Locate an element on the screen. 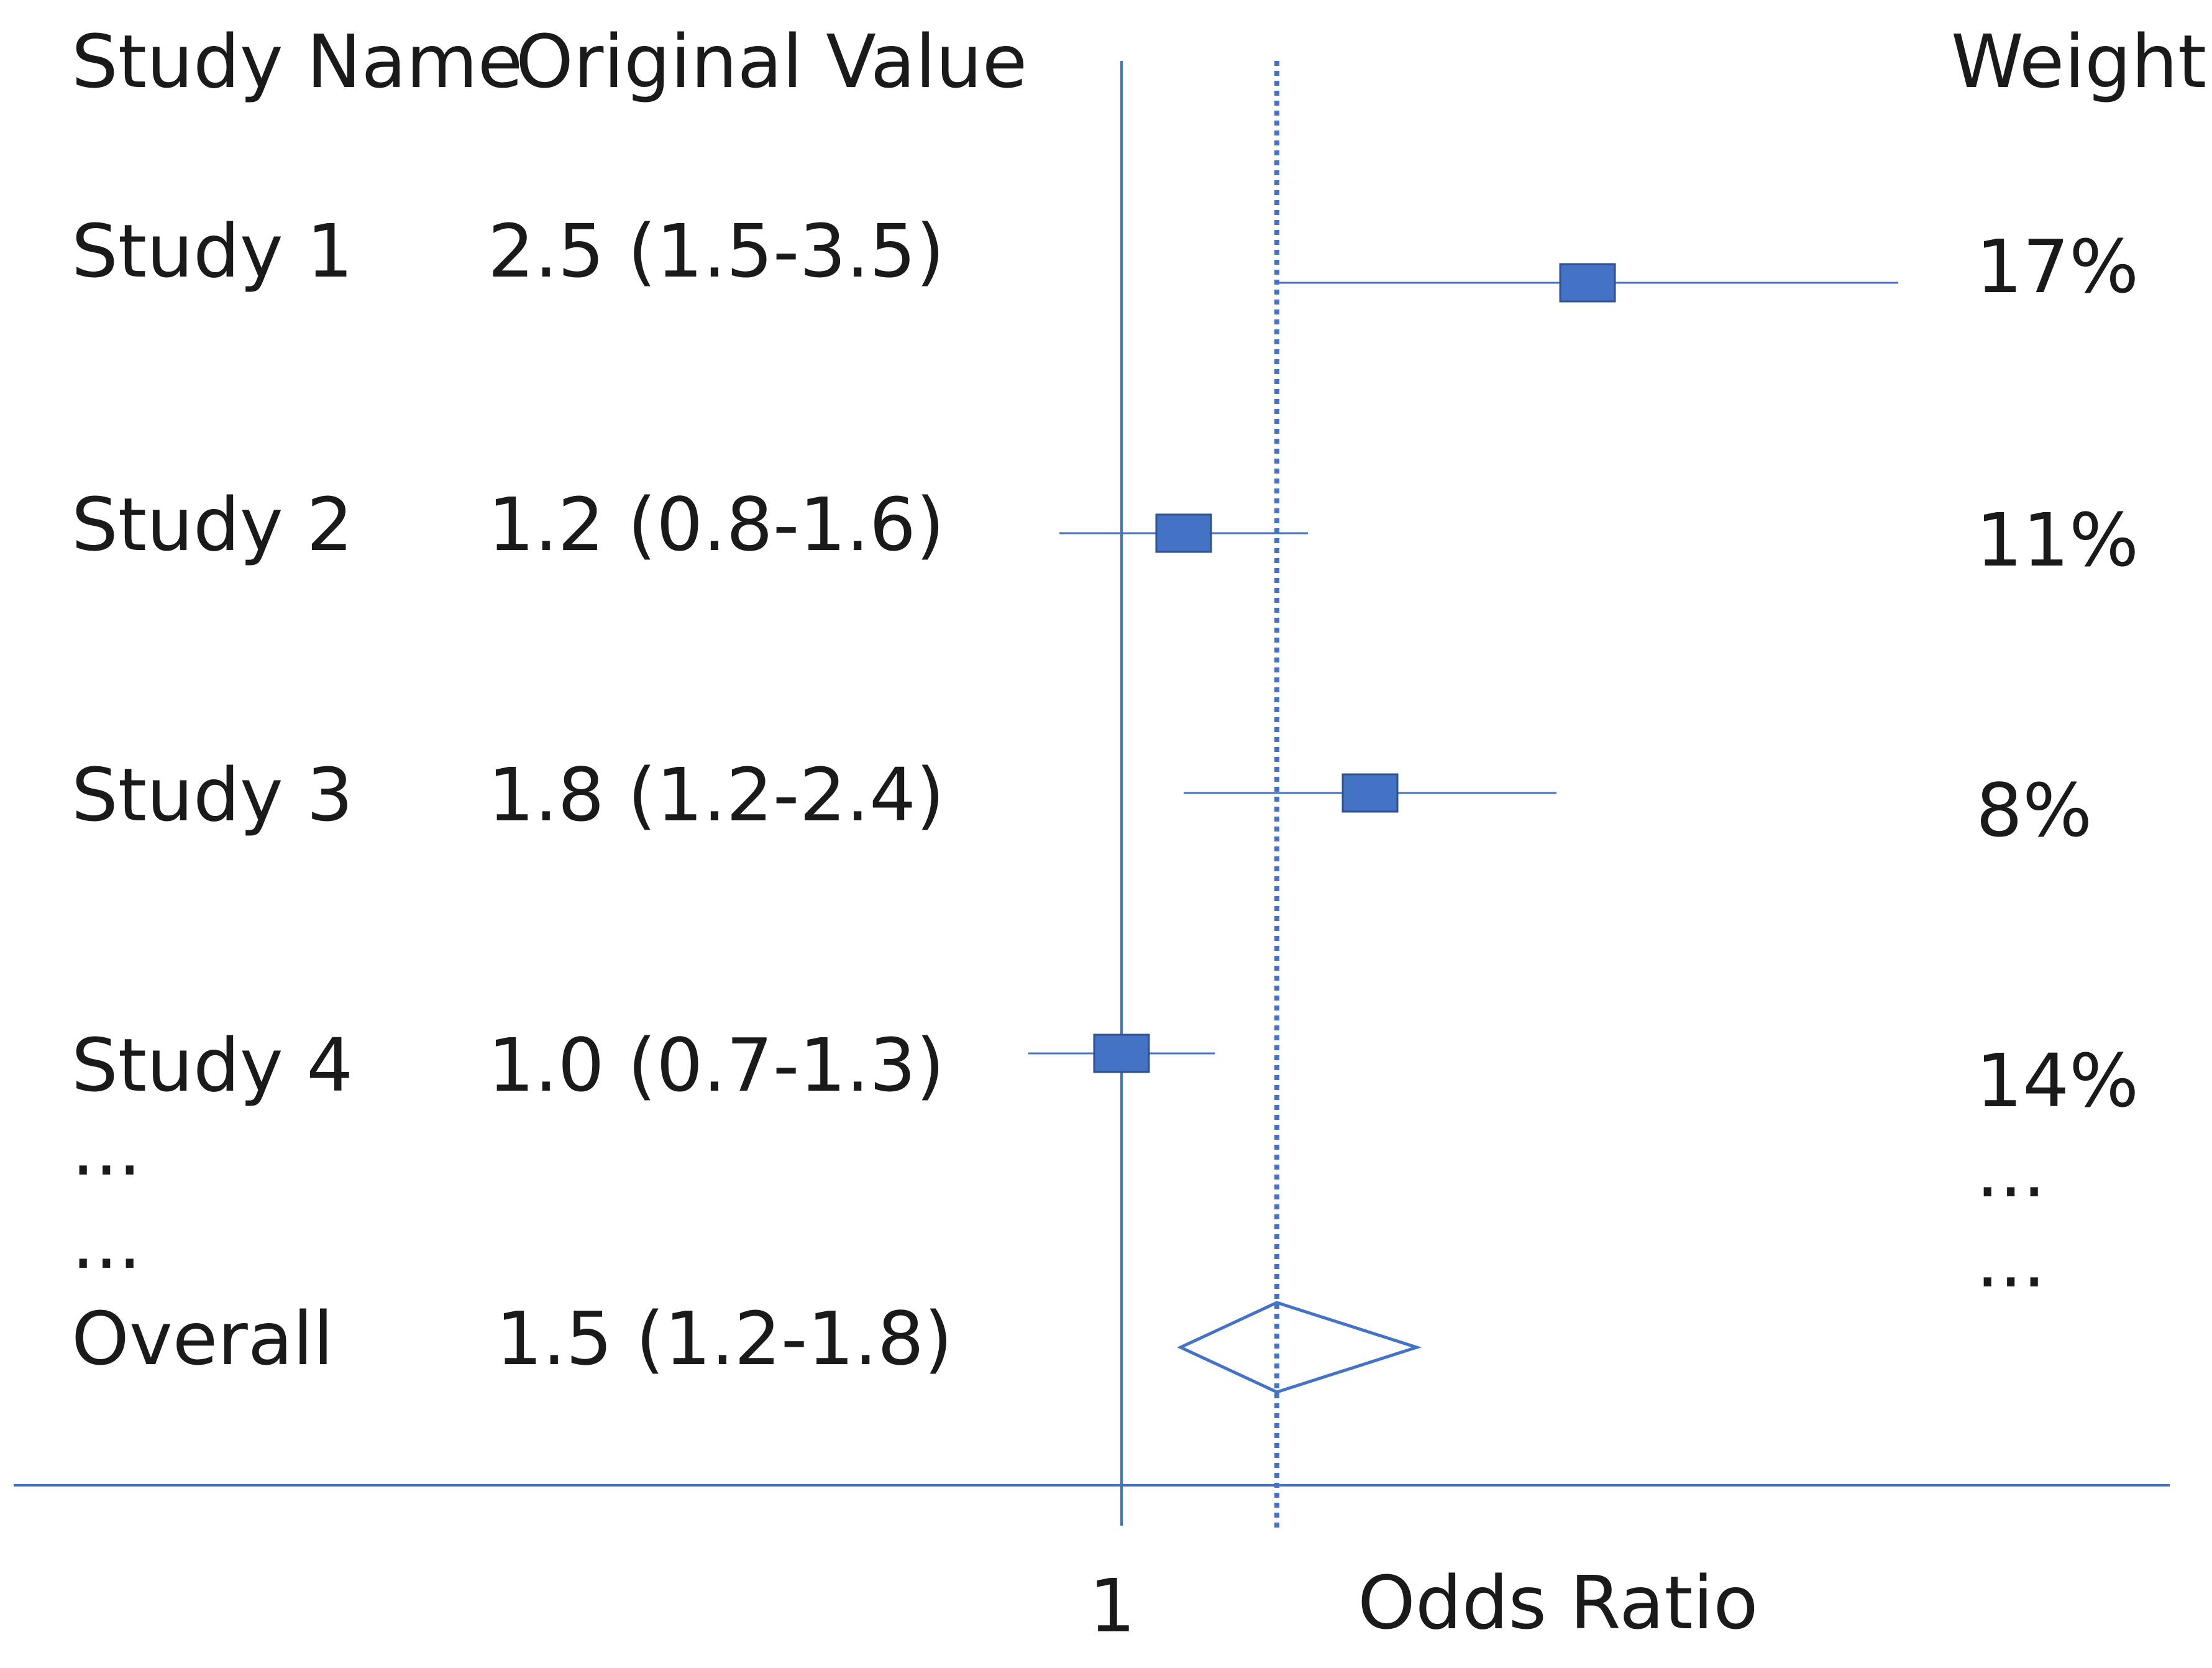  study-weight-label: 17% is located at coordinates (2057, 266).